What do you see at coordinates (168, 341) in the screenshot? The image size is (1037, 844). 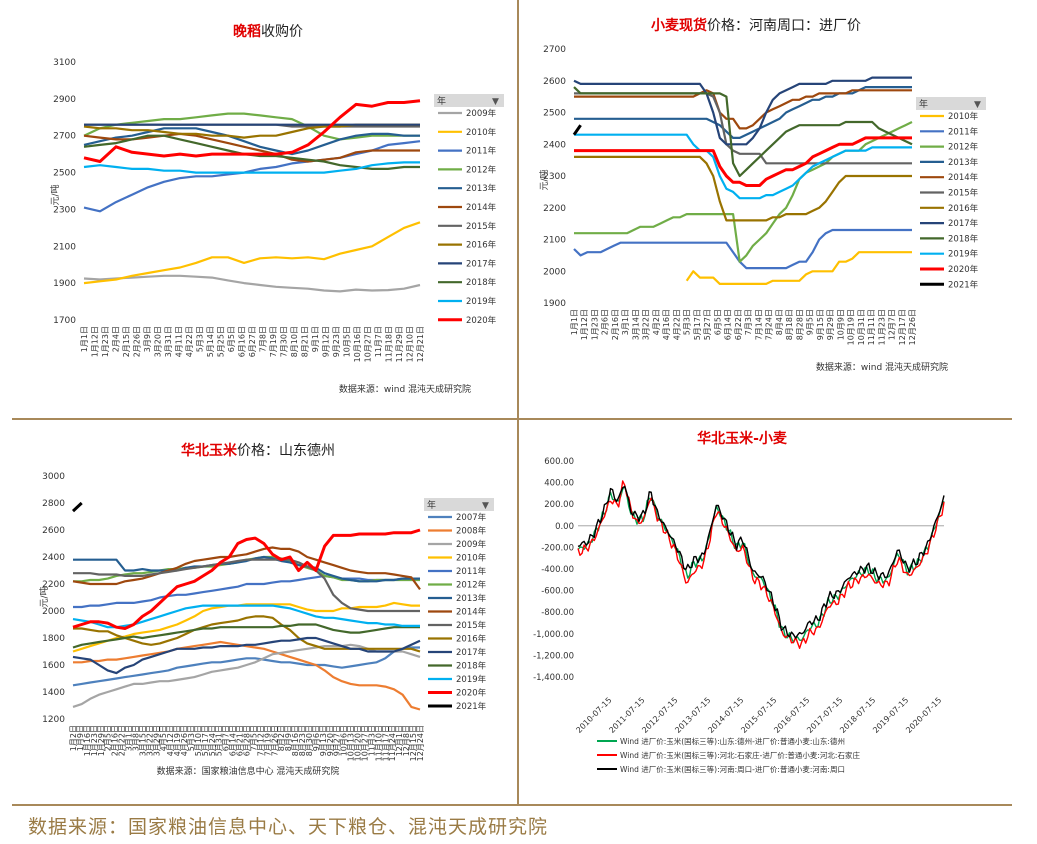 I see `x-tick-label: 3月31日` at bounding box center [168, 341].